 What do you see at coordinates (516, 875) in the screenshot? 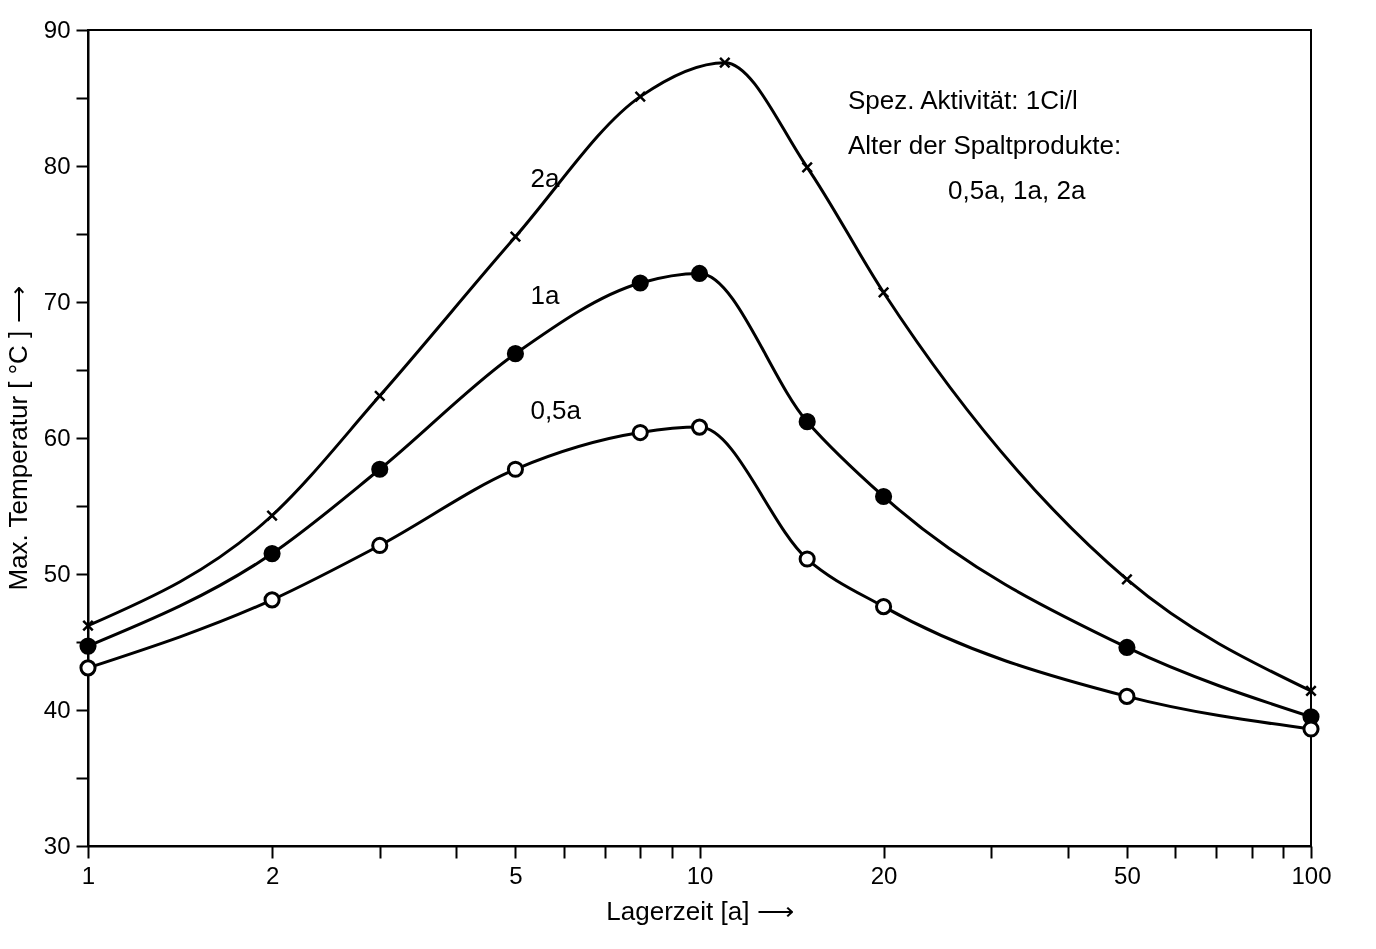
I see `x-tick-label: 5` at bounding box center [516, 875].